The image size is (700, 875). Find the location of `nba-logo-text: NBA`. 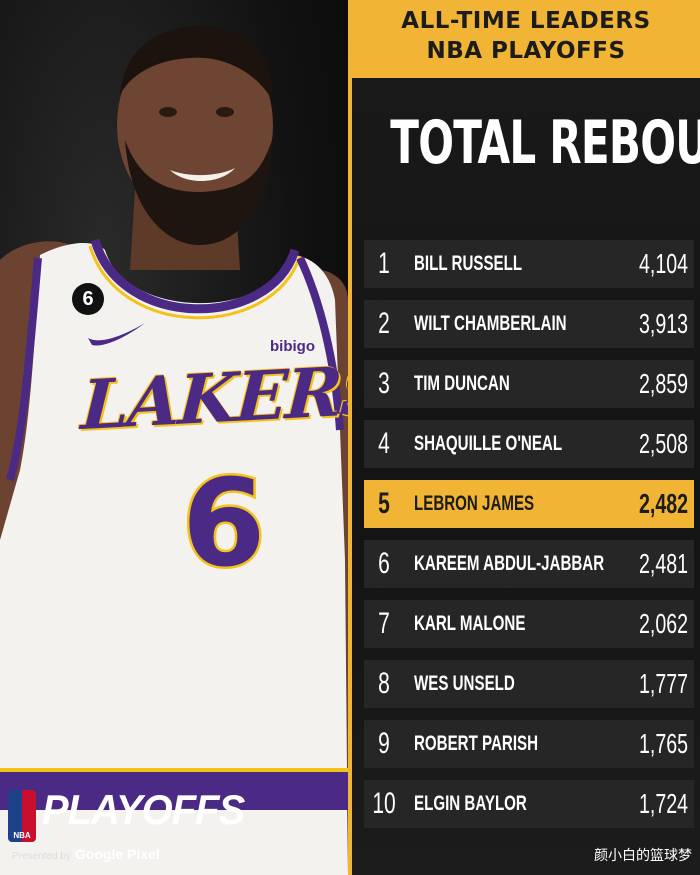

nba-logo-text: NBA is located at coordinates (22, 835).